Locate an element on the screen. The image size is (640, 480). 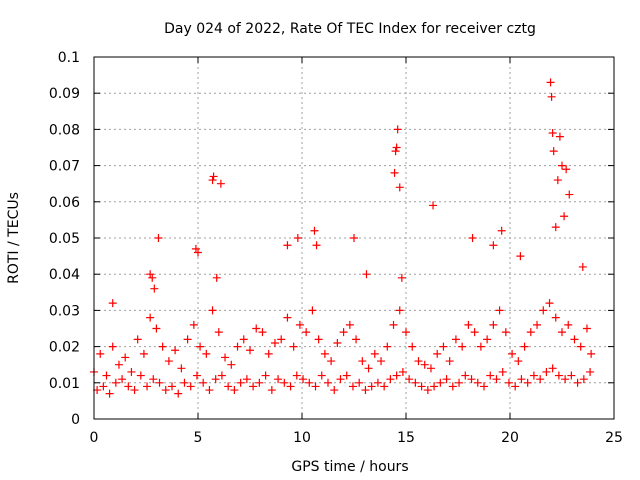
y-tick-label: 0 is located at coordinates (75, 420).